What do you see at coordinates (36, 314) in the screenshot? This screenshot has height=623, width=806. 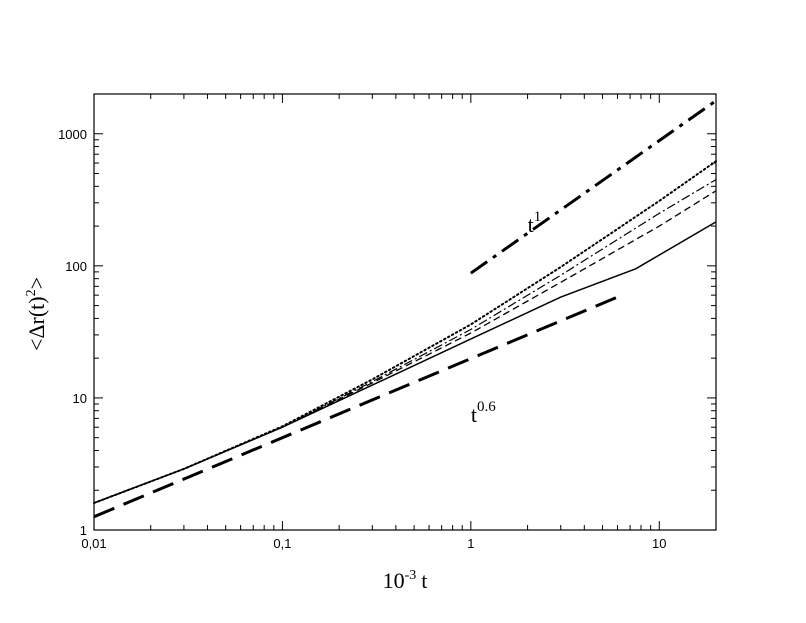 I see `y-axis-label: <Δr(t)2>` at bounding box center [36, 314].